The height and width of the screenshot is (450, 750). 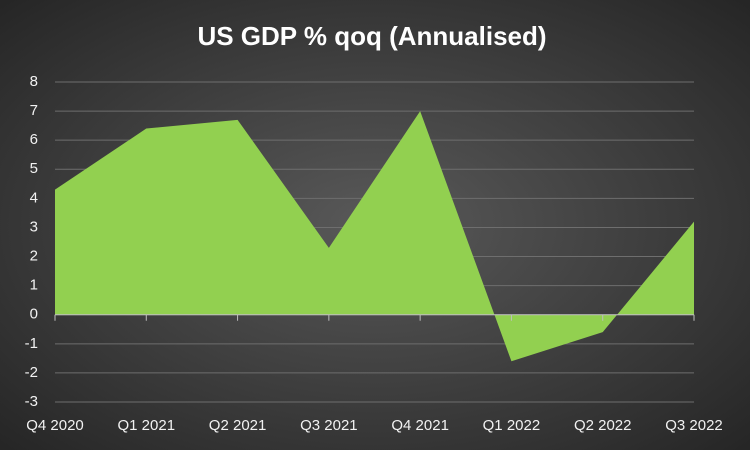 What do you see at coordinates (34, 197) in the screenshot?
I see `y-tick-label: 4` at bounding box center [34, 197].